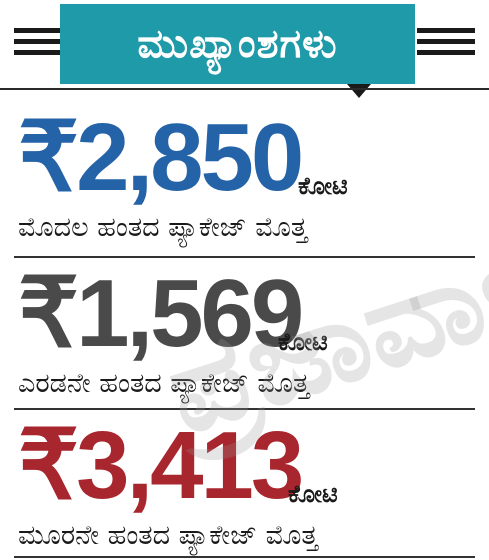  Describe the element at coordinates (164, 383) in the screenshot. I see `amount-description: ಎರಡನೇ ಹಂತದ ಪ್ಯಾಕೇಜ್ ಮೊತ್ತ` at that location.